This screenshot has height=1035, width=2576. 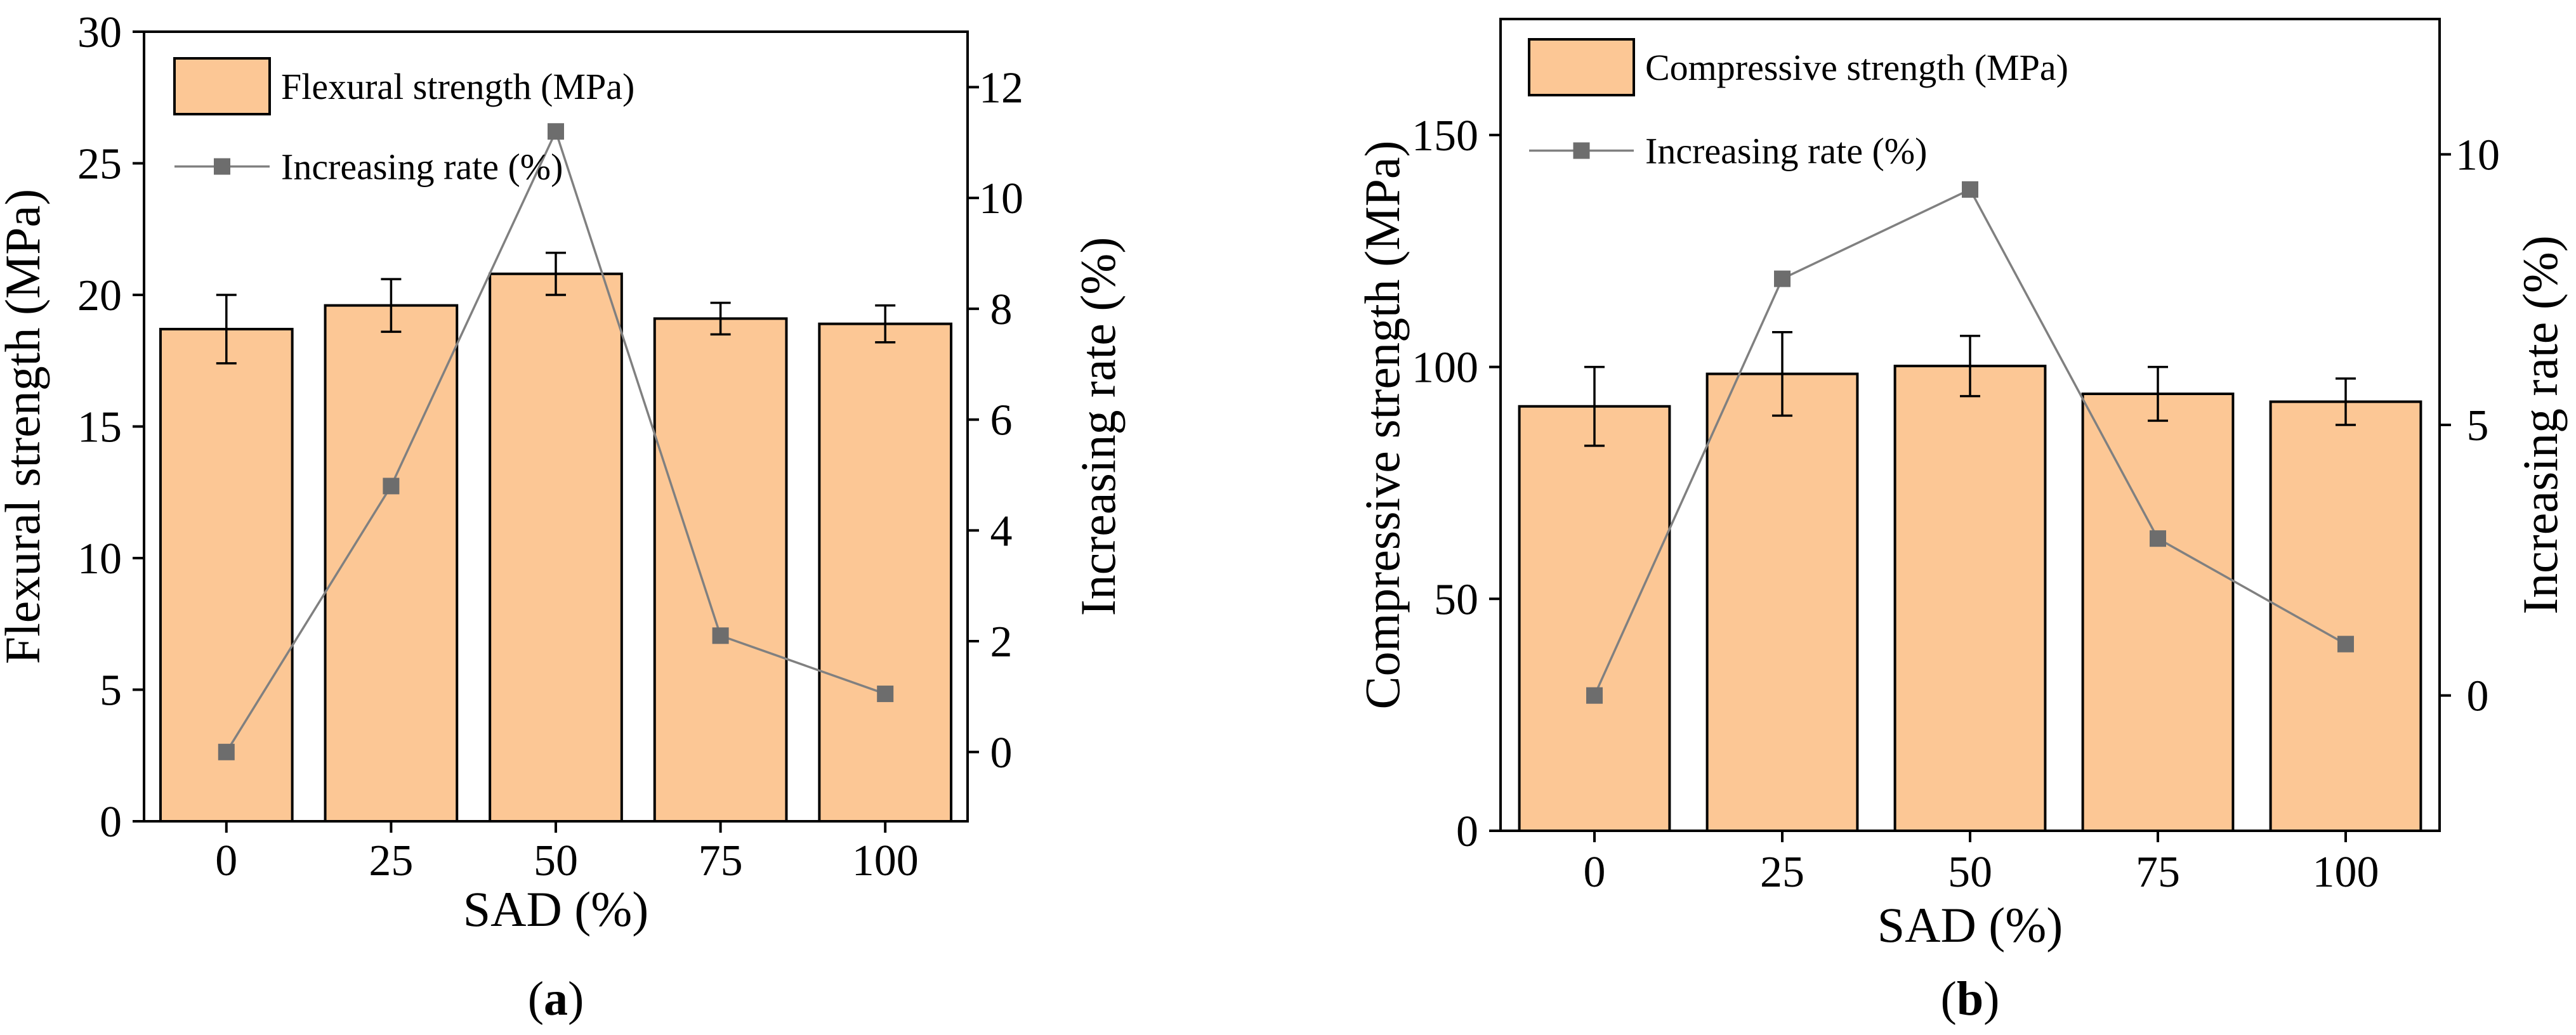 I want to click on y-axis-title: Compressive strength (MPa), so click(x=1382, y=425).